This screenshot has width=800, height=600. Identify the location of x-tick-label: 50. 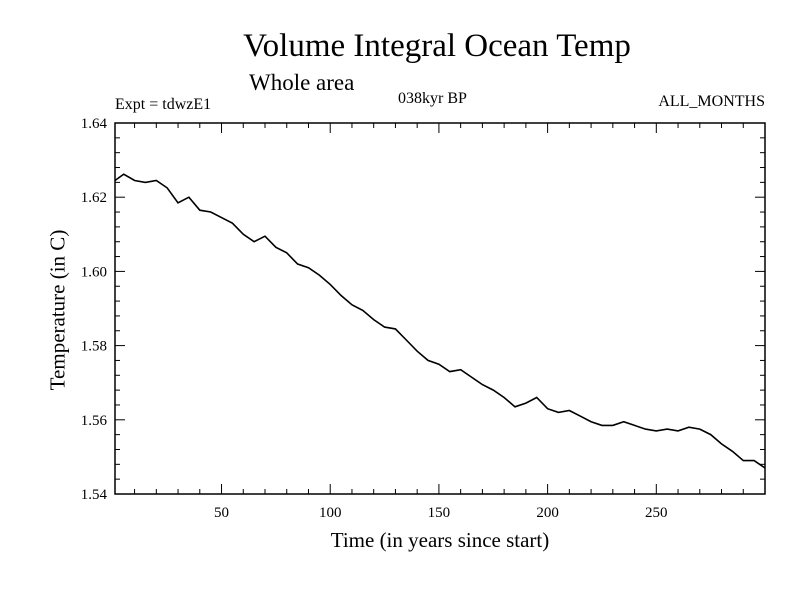
(221, 513).